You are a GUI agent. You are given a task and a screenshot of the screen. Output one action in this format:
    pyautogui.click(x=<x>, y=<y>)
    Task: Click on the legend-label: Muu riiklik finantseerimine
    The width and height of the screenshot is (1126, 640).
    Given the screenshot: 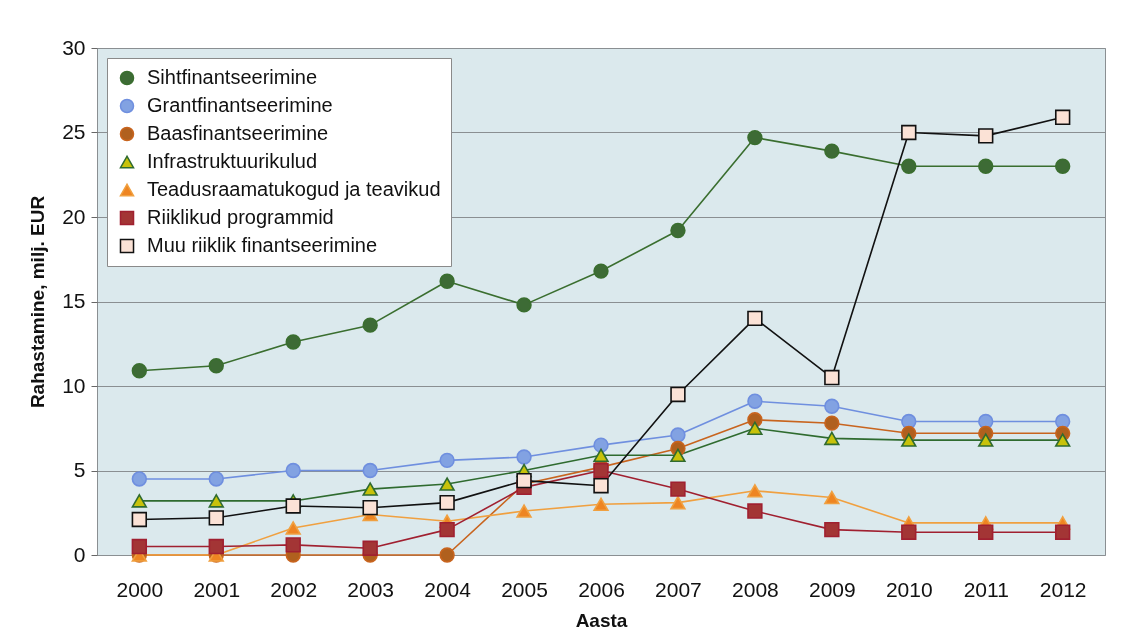 What is the action you would take?
    pyautogui.click(x=262, y=245)
    